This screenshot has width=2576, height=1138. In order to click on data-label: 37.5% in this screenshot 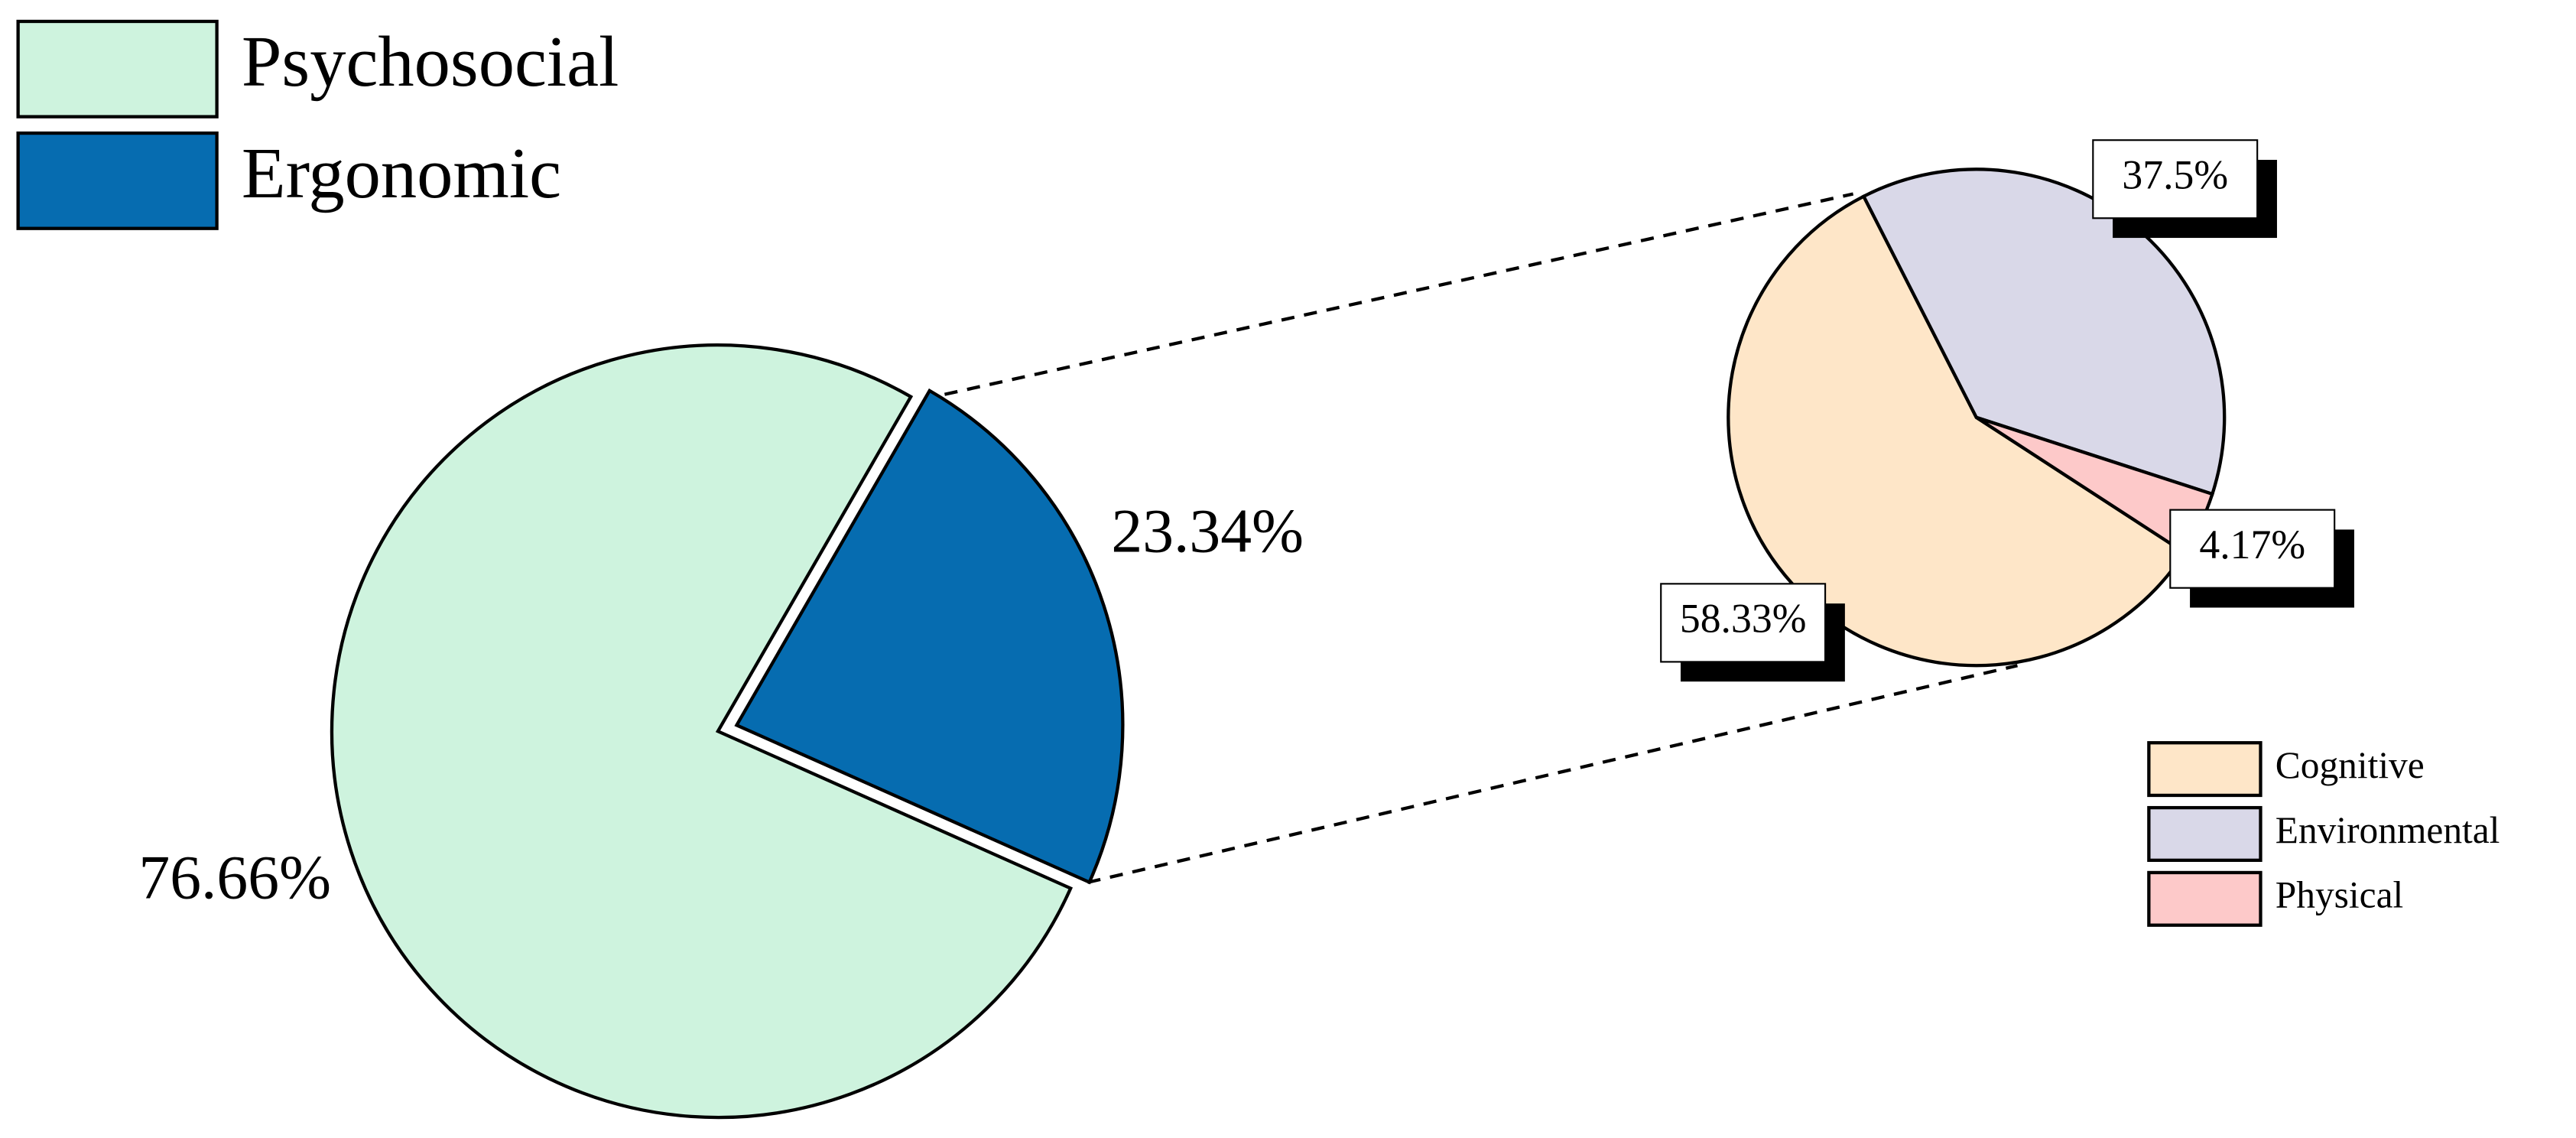, I will do `click(2175, 175)`.